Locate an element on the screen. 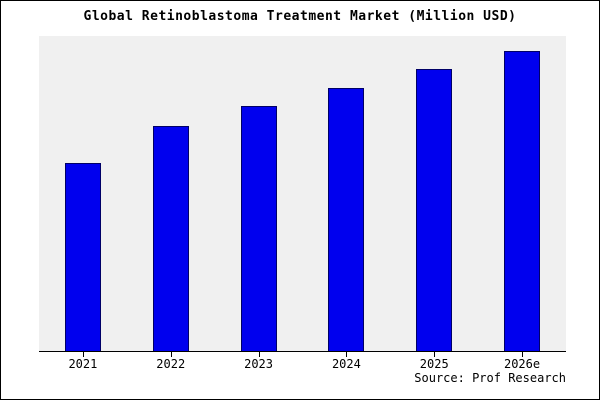  bar-slot-2021 is located at coordinates (83, 196).